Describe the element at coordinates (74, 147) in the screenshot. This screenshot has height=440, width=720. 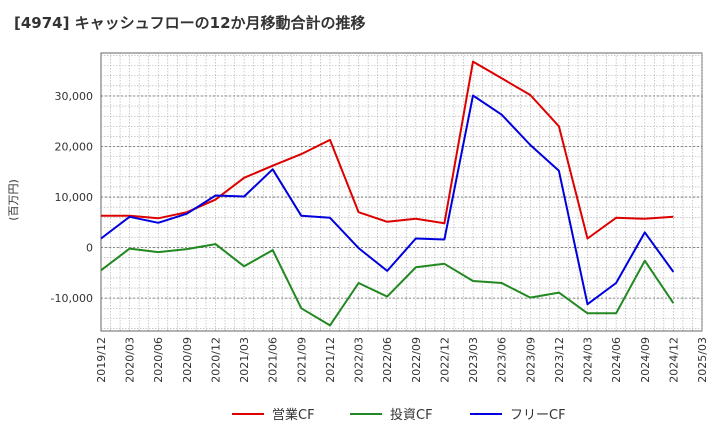
I see `y-tick-label: 20,000` at that location.